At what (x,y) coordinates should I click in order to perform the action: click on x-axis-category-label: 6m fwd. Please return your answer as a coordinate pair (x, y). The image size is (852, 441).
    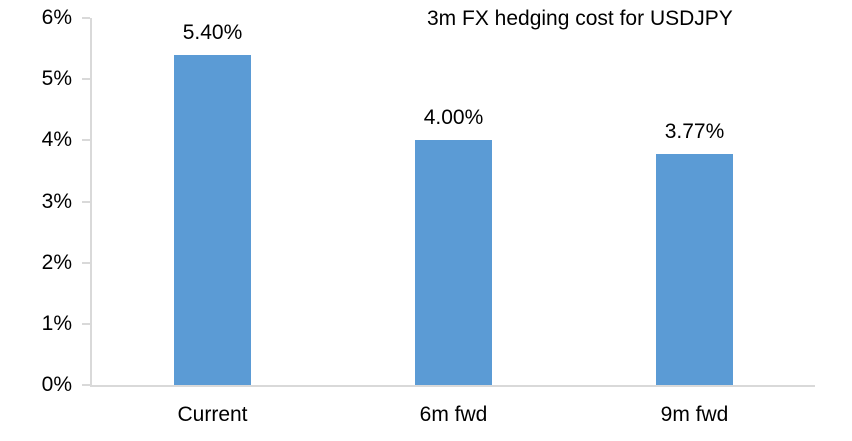
    Looking at the image, I should click on (453, 414).